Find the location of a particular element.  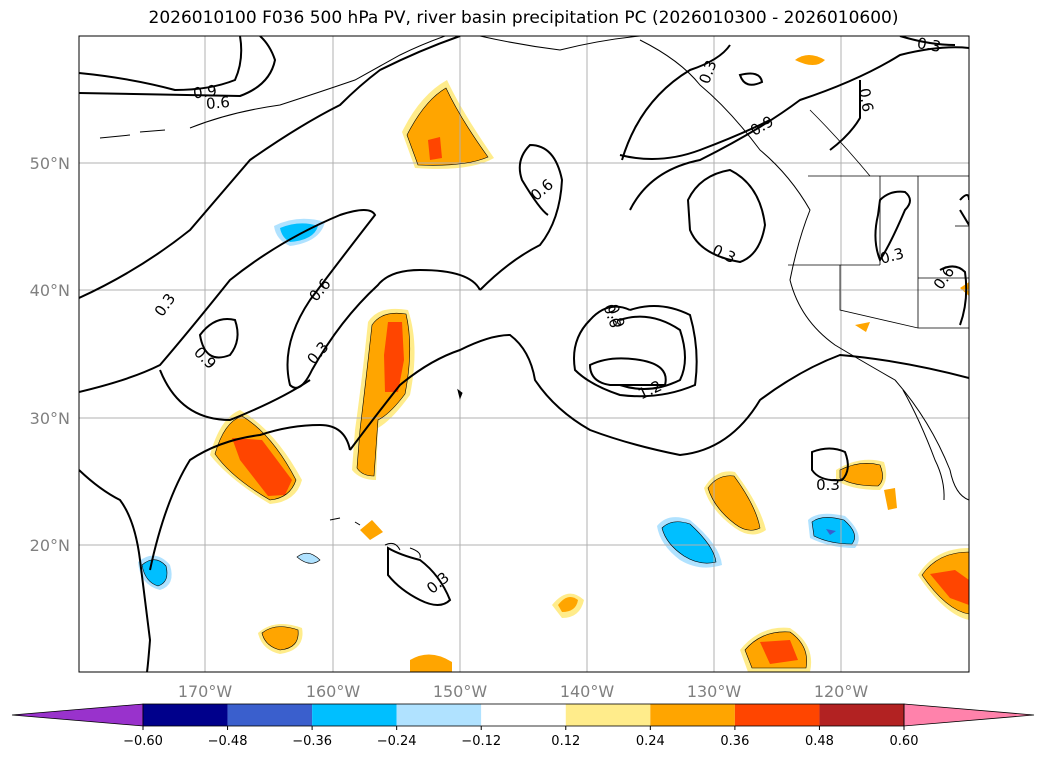

colorbar-label: 0.12 is located at coordinates (565, 741).